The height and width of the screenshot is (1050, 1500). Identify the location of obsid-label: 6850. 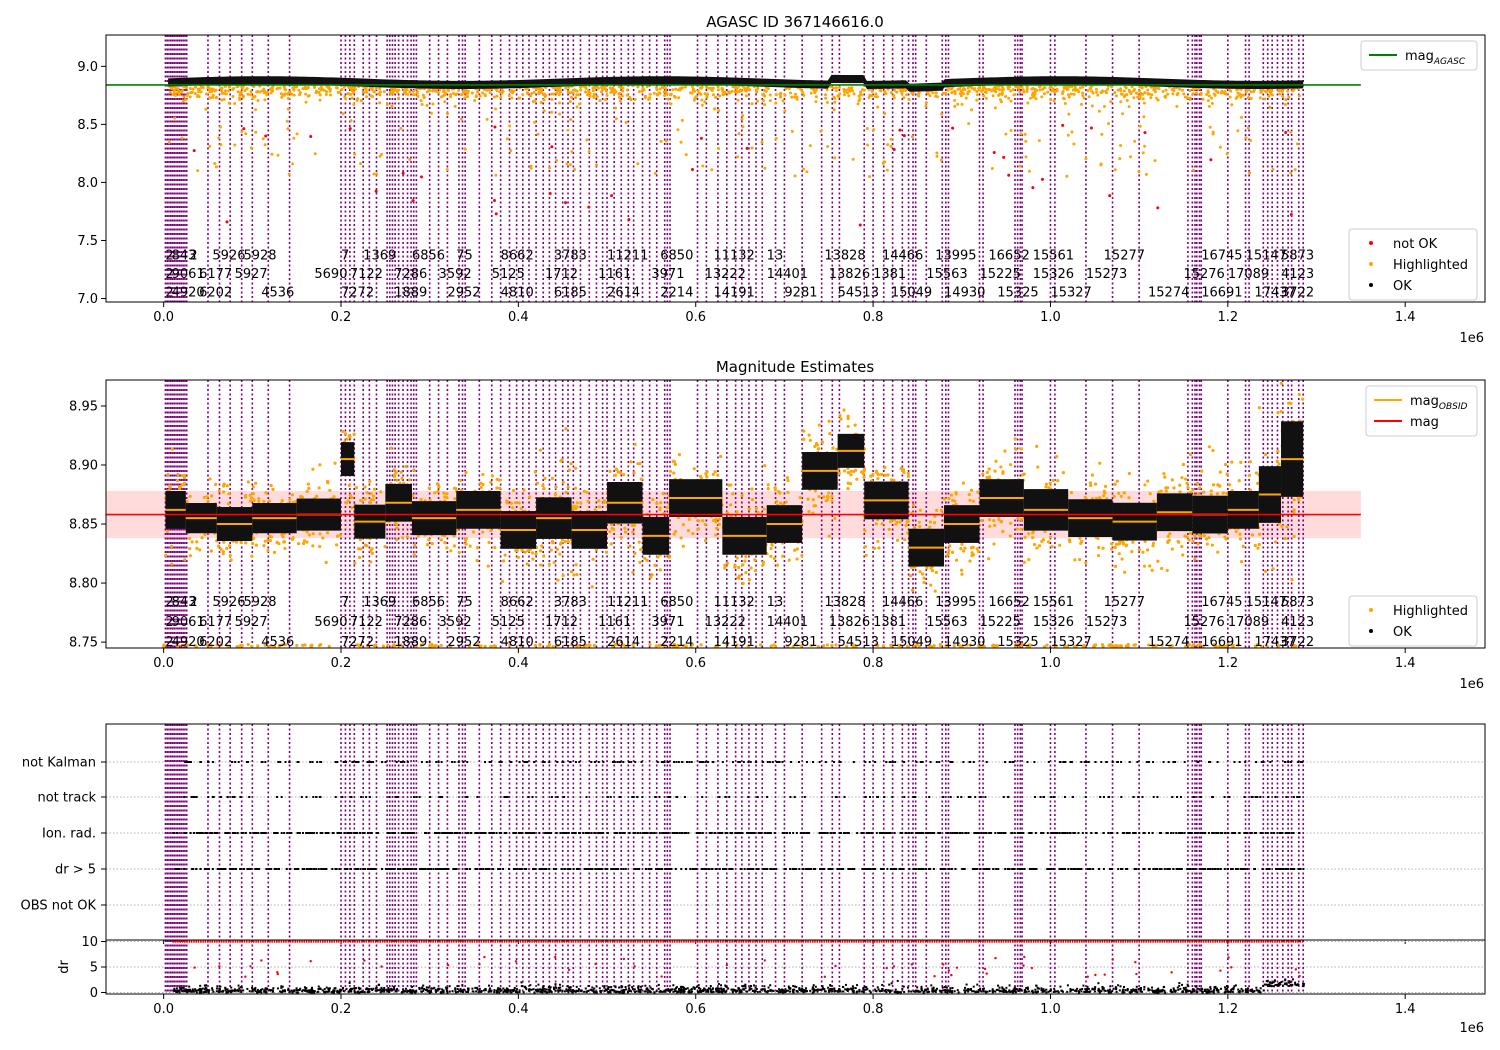
(676, 602).